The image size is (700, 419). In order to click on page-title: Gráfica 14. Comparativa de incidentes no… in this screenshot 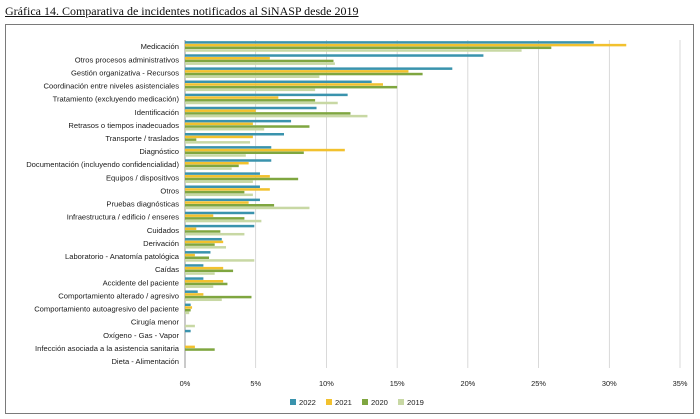, I will do `click(182, 11)`.